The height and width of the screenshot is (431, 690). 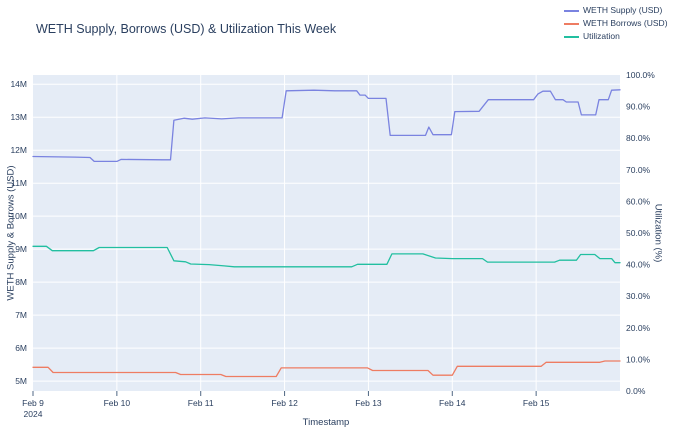 I want to click on y-left-tick-label: 10M, so click(x=18, y=216).